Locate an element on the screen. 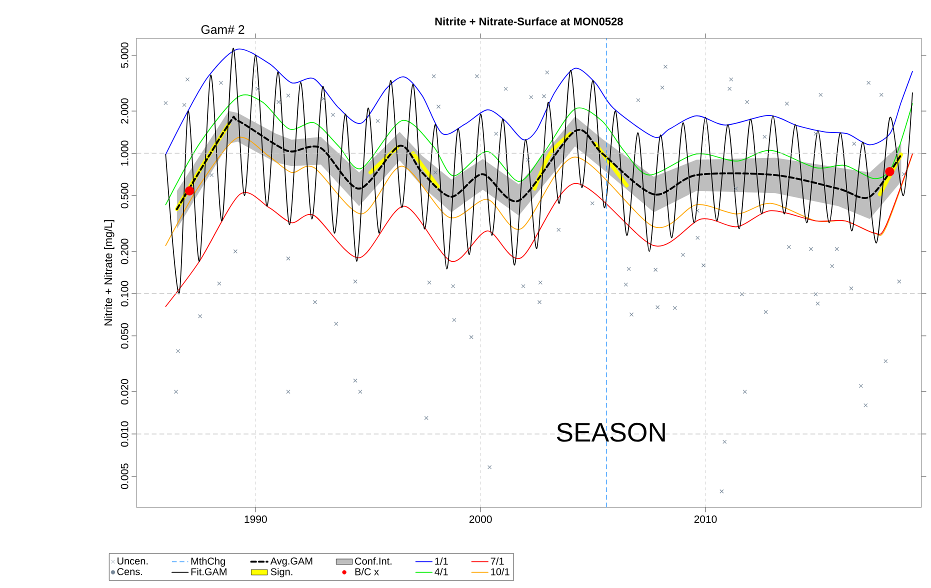  y-tick-label: 1.000 is located at coordinates (124, 153).